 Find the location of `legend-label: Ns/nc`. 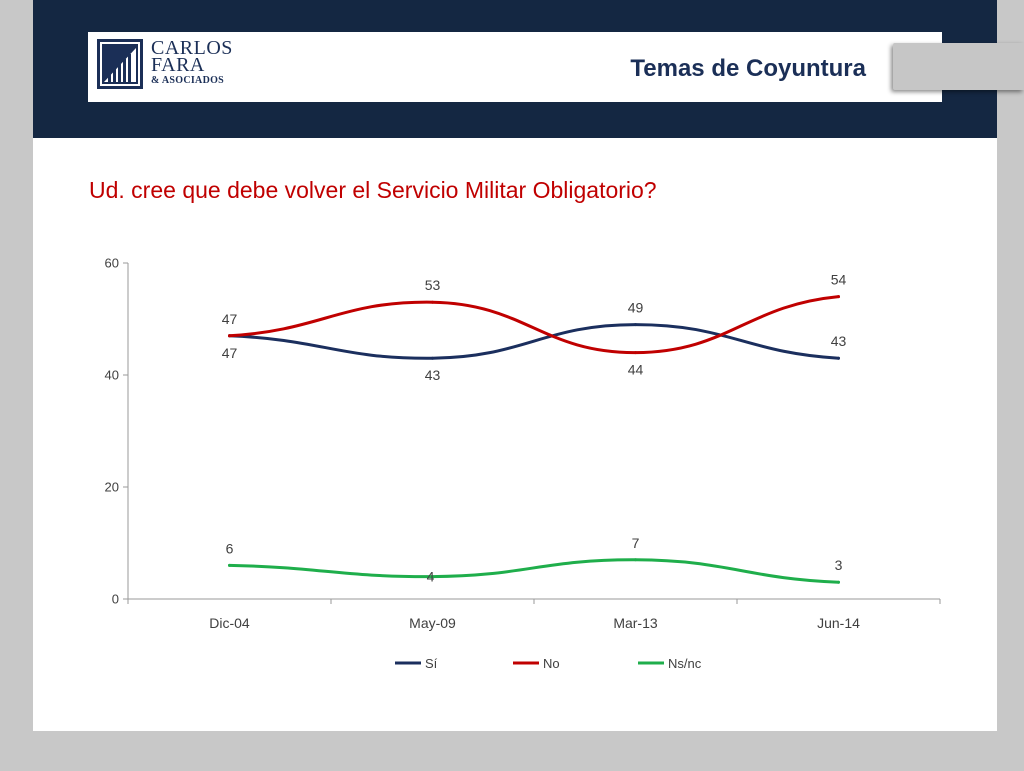

legend-label: Ns/nc is located at coordinates (685, 663).